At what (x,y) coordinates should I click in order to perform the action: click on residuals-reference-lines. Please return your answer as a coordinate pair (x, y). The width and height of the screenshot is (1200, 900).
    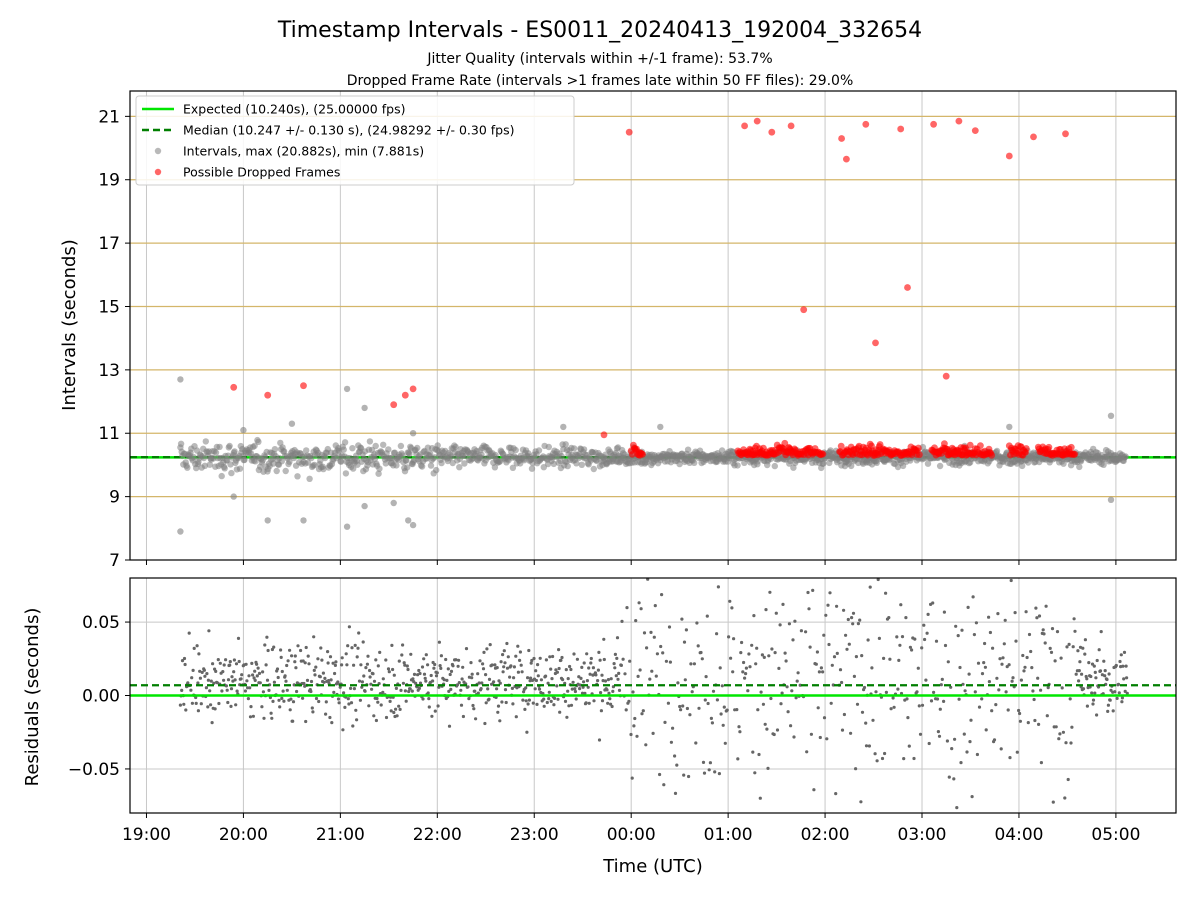
    Looking at the image, I should click on (653, 690).